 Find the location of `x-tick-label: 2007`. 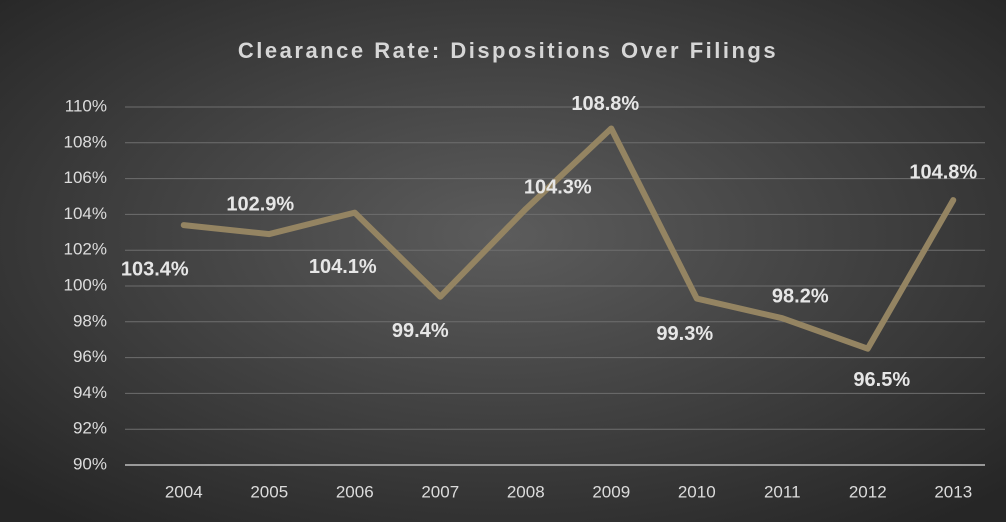

x-tick-label: 2007 is located at coordinates (440, 491).